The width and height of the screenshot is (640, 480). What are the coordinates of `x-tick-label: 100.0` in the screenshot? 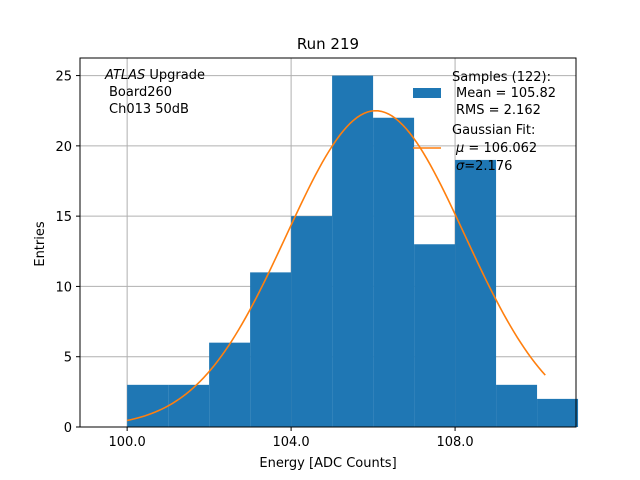 It's located at (127, 442).